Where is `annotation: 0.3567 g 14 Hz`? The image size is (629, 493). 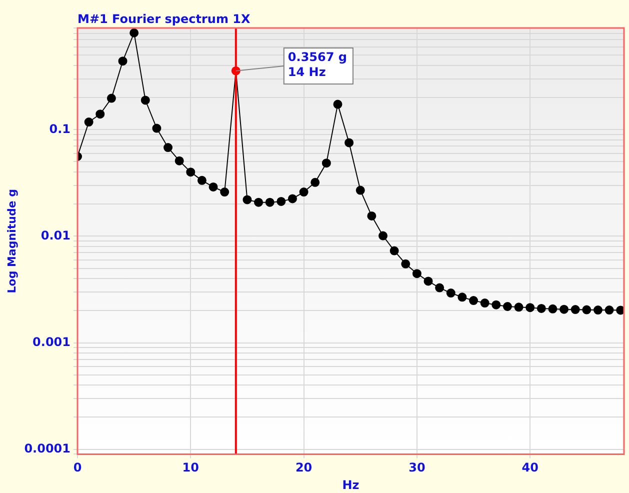 annotation: 0.3567 g 14 Hz is located at coordinates (317, 65).